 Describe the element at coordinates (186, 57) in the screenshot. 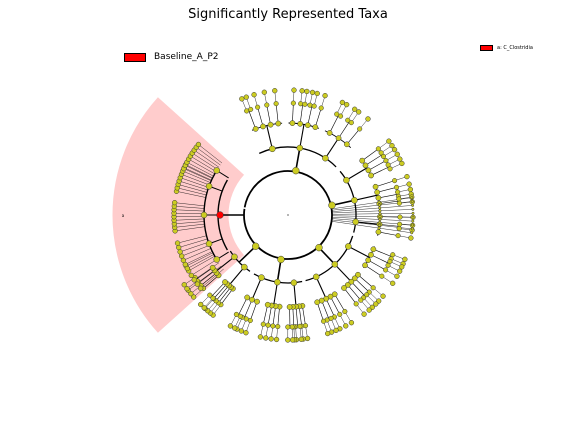

I see `legend-baseline-label: Baseline_A_P2` at that location.